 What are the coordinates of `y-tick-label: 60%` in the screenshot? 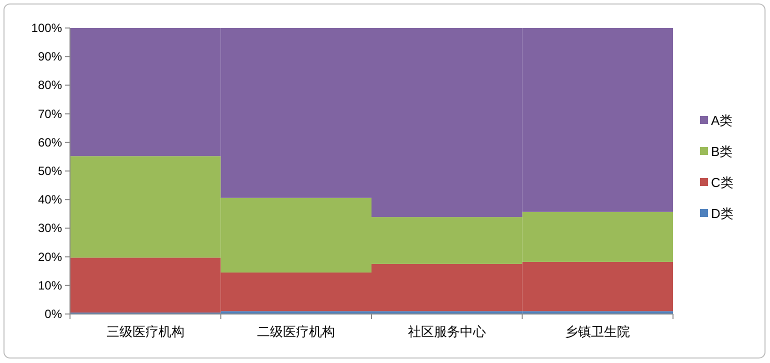 It's located at (50, 142).